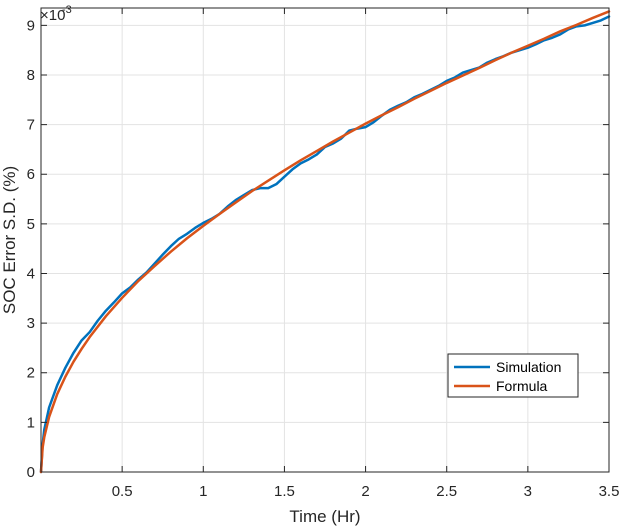 The height and width of the screenshot is (526, 623). I want to click on y-tick-labels: 0 1 2 3 4 5 6 7 8 9, so click(31, 249).